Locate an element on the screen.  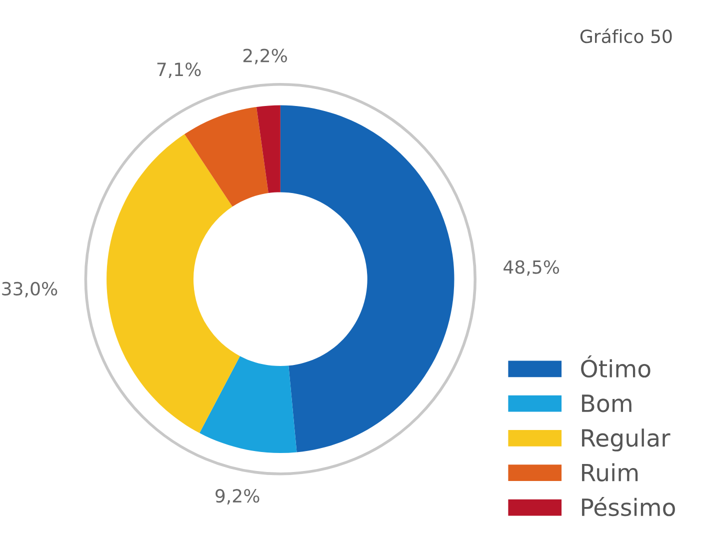
legend-label: Péssimo is located at coordinates (628, 506).